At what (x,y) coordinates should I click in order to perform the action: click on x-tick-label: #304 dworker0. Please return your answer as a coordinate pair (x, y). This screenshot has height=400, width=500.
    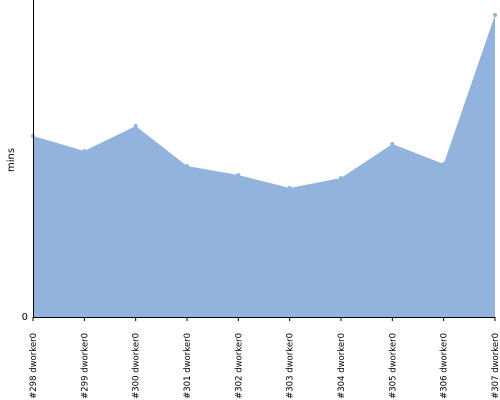
    Looking at the image, I should click on (342, 366).